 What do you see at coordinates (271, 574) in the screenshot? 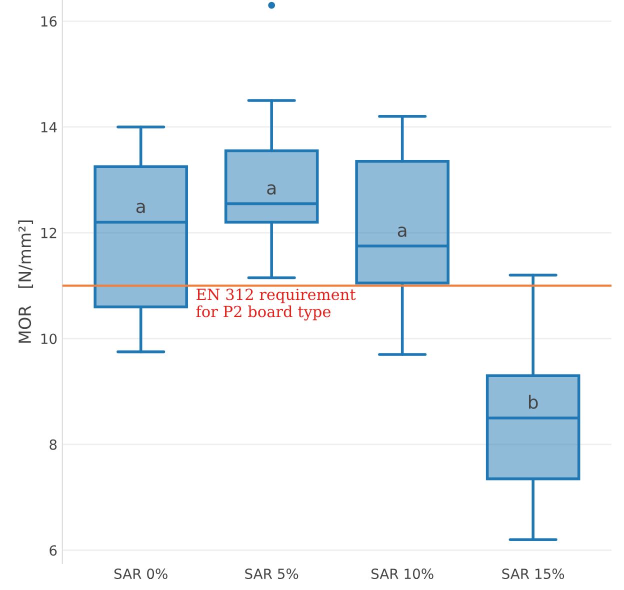
I see `x-tick-label: SAR 5%` at bounding box center [271, 574].